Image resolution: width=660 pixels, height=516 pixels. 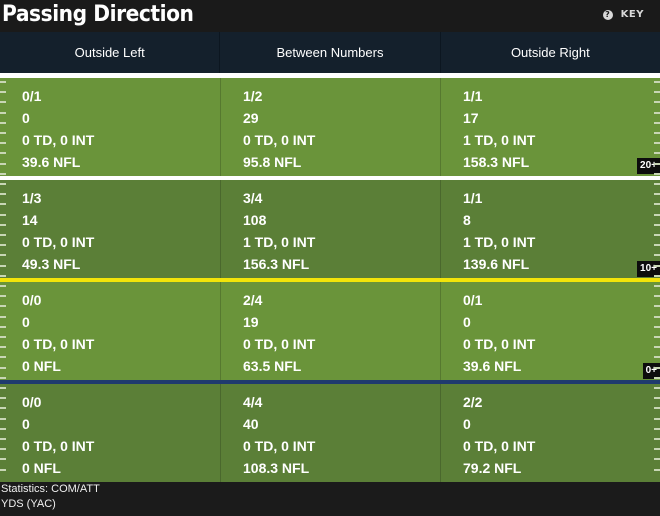 What do you see at coordinates (30, 220) in the screenshot?
I see `yards: 14` at bounding box center [30, 220].